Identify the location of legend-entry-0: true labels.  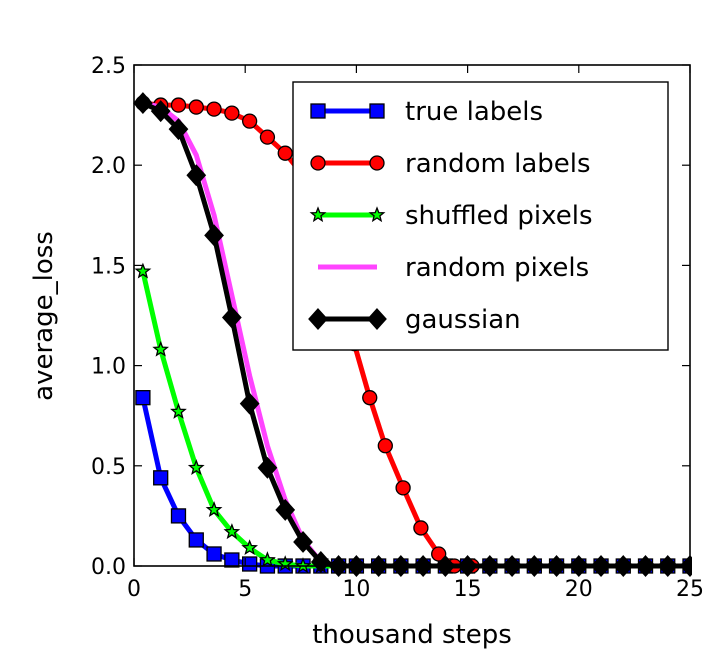
(426, 112).